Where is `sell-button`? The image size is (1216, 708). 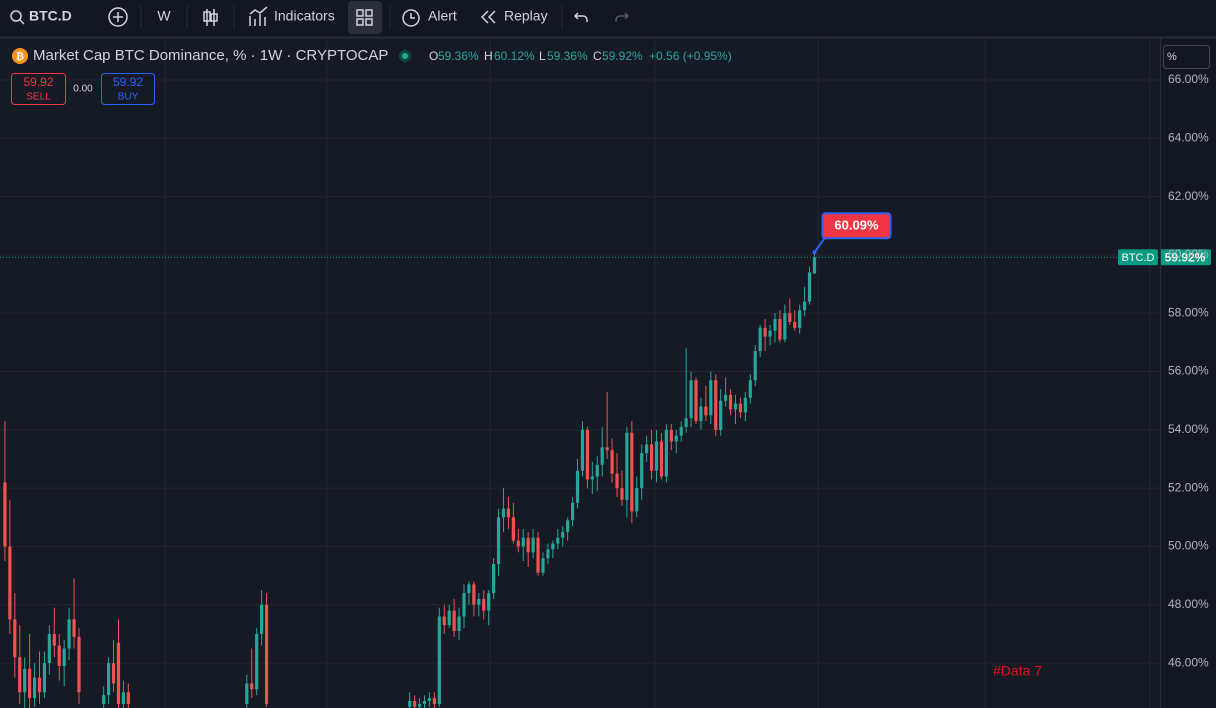 sell-button is located at coordinates (38, 89).